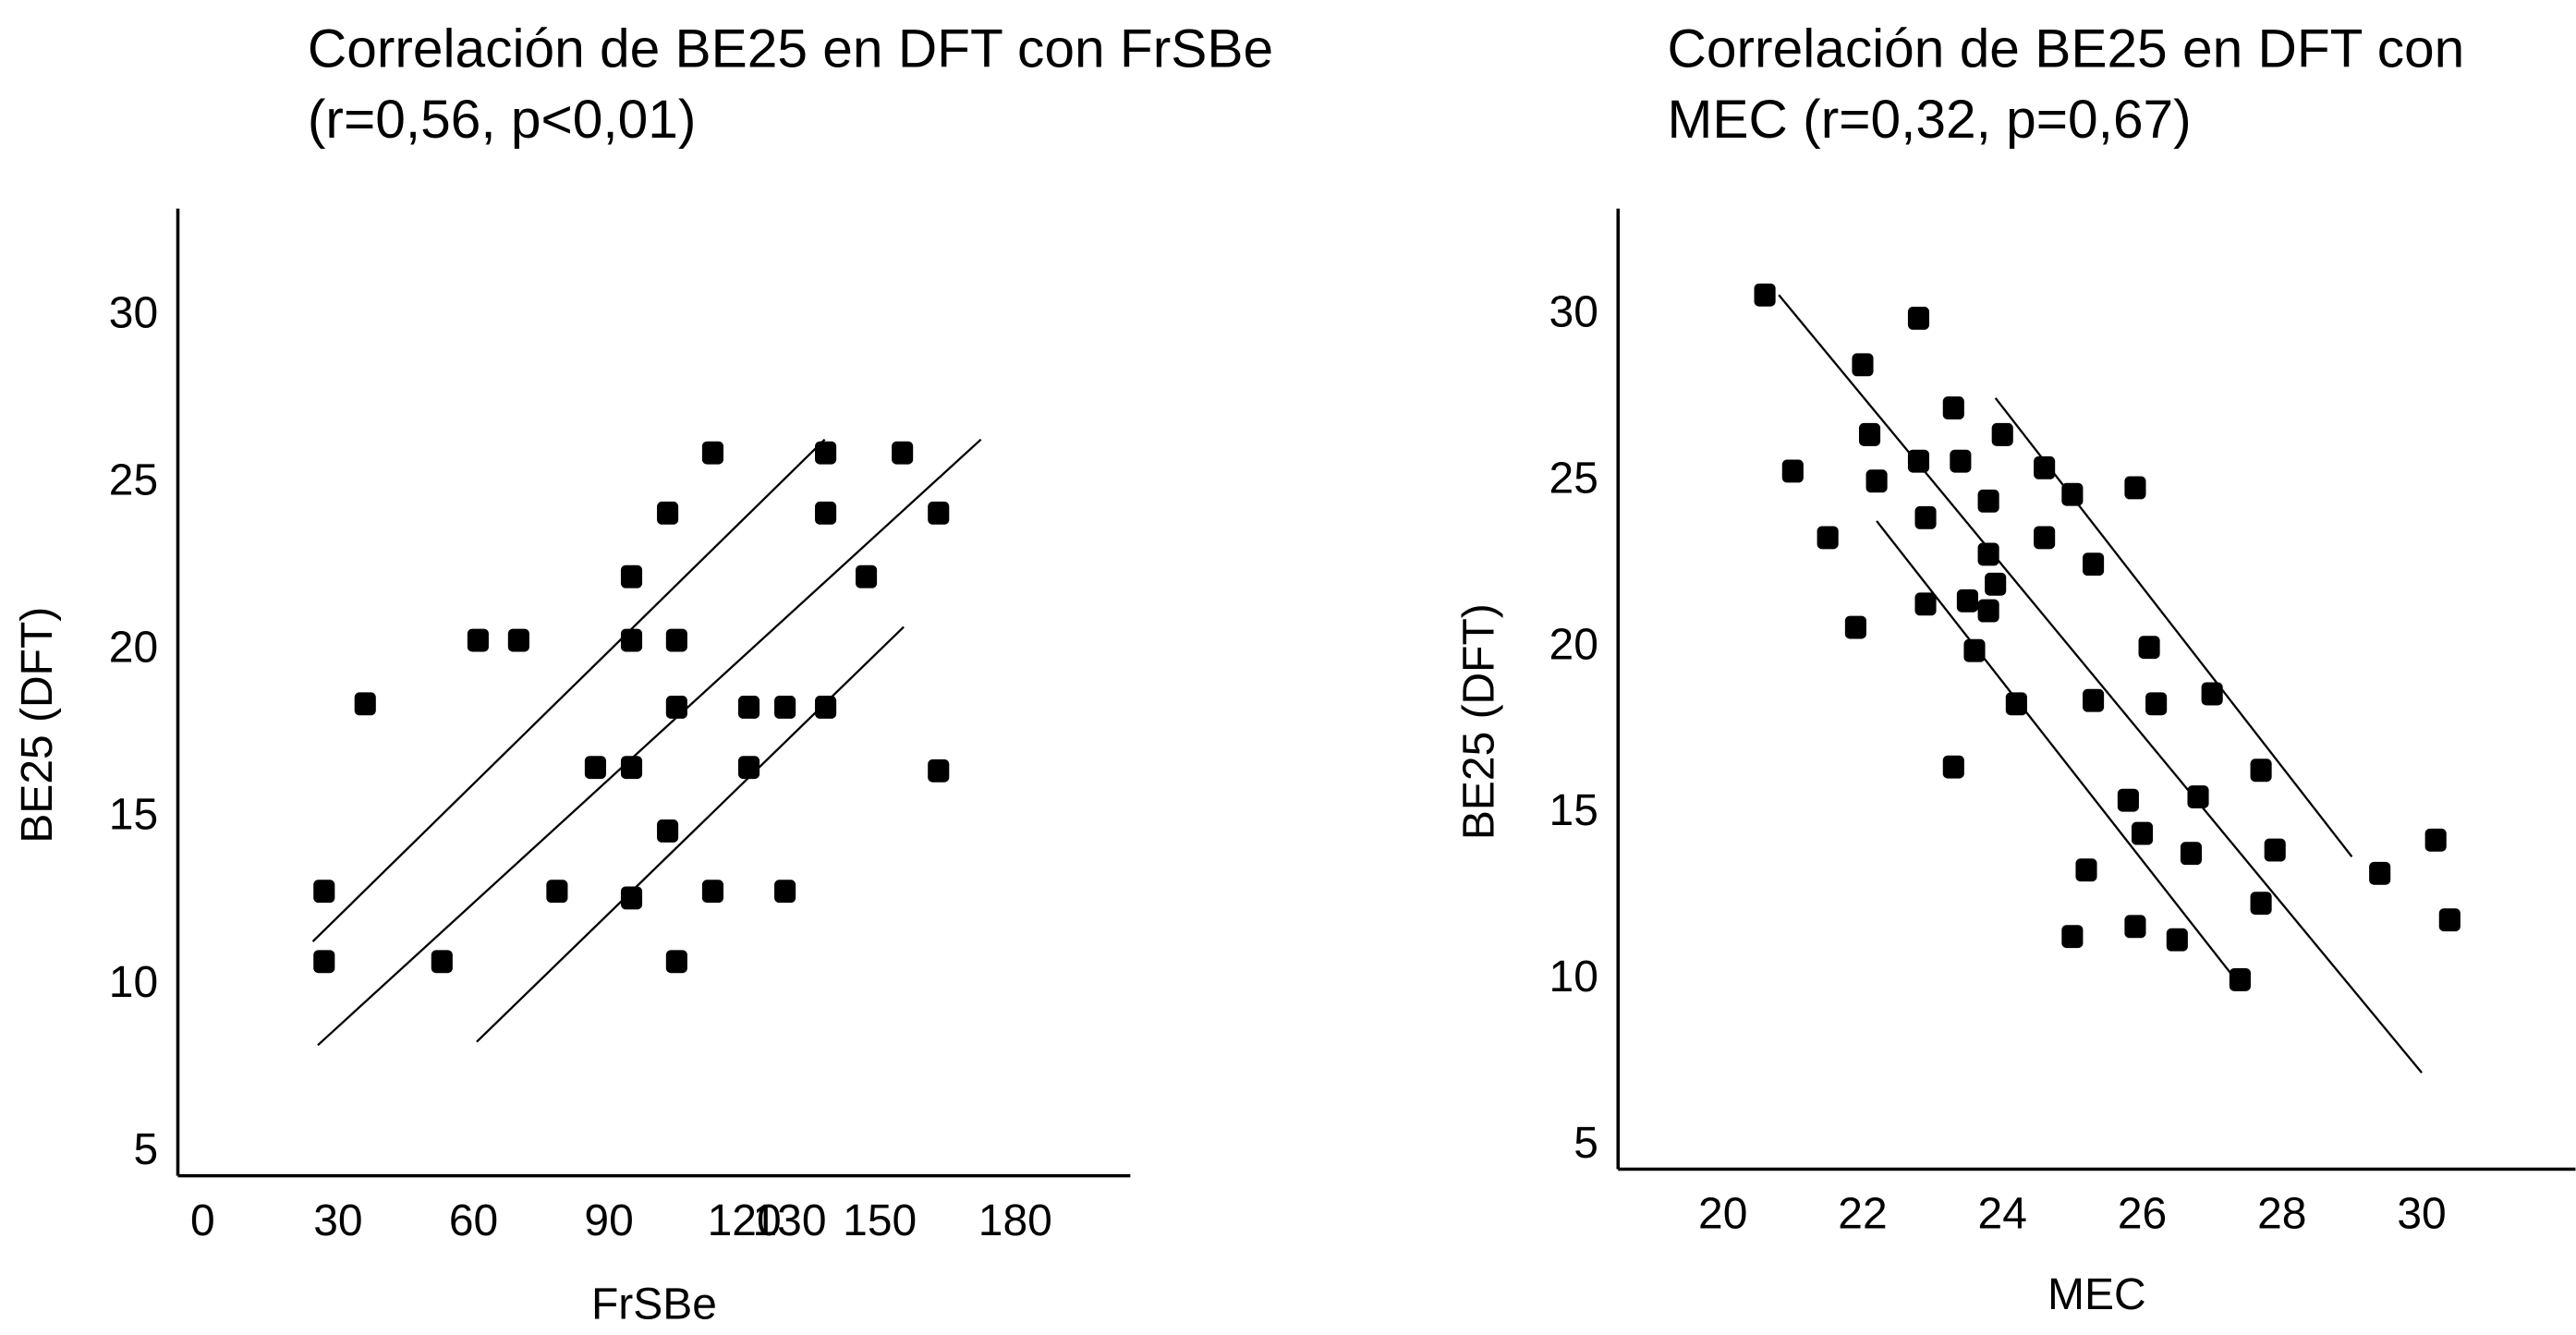 Image resolution: width=2576 pixels, height=1335 pixels. Describe the element at coordinates (745, 1220) in the screenshot. I see `x-tick-label: 120` at that location.